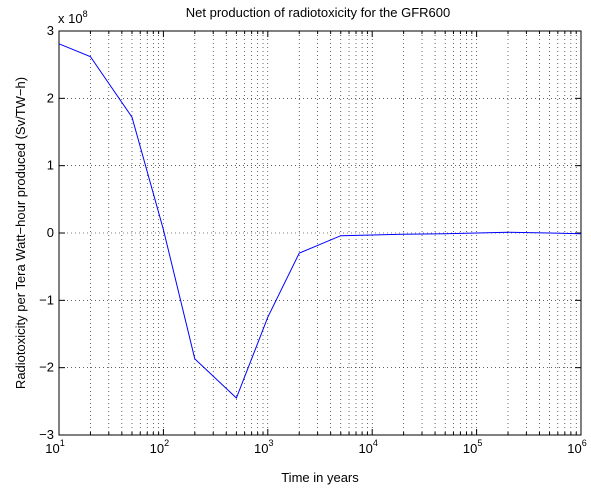 The image size is (591, 488). Describe the element at coordinates (50, 232) in the screenshot. I see `y-tick-label: 0` at that location.